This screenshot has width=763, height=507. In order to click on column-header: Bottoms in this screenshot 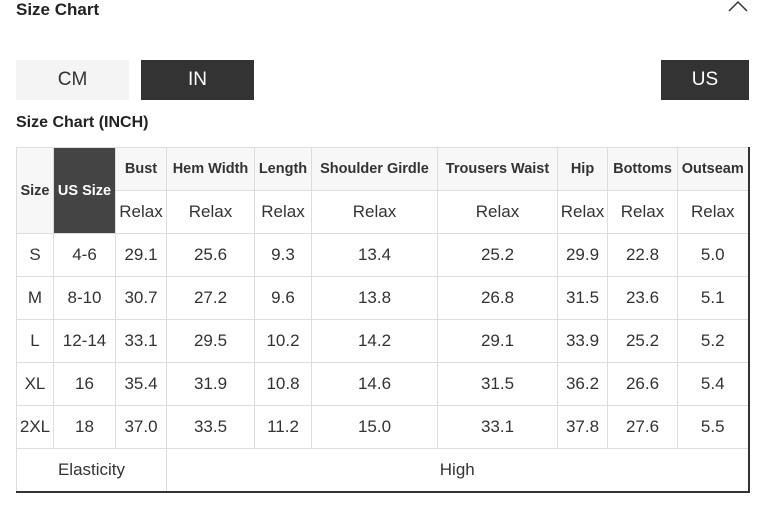, I will do `click(642, 169)`.